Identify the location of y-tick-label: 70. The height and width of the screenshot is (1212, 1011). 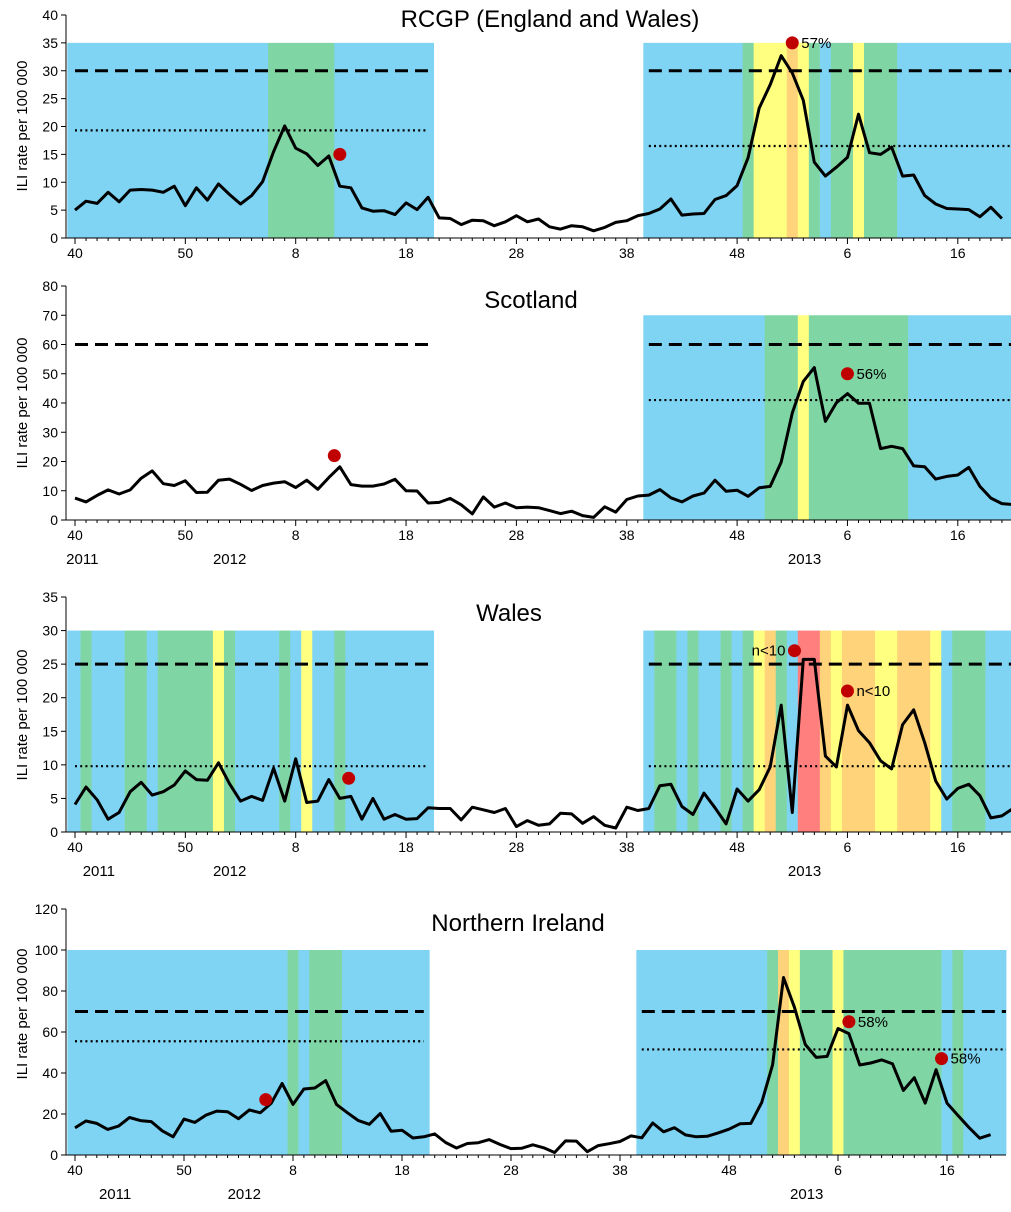
(50, 315).